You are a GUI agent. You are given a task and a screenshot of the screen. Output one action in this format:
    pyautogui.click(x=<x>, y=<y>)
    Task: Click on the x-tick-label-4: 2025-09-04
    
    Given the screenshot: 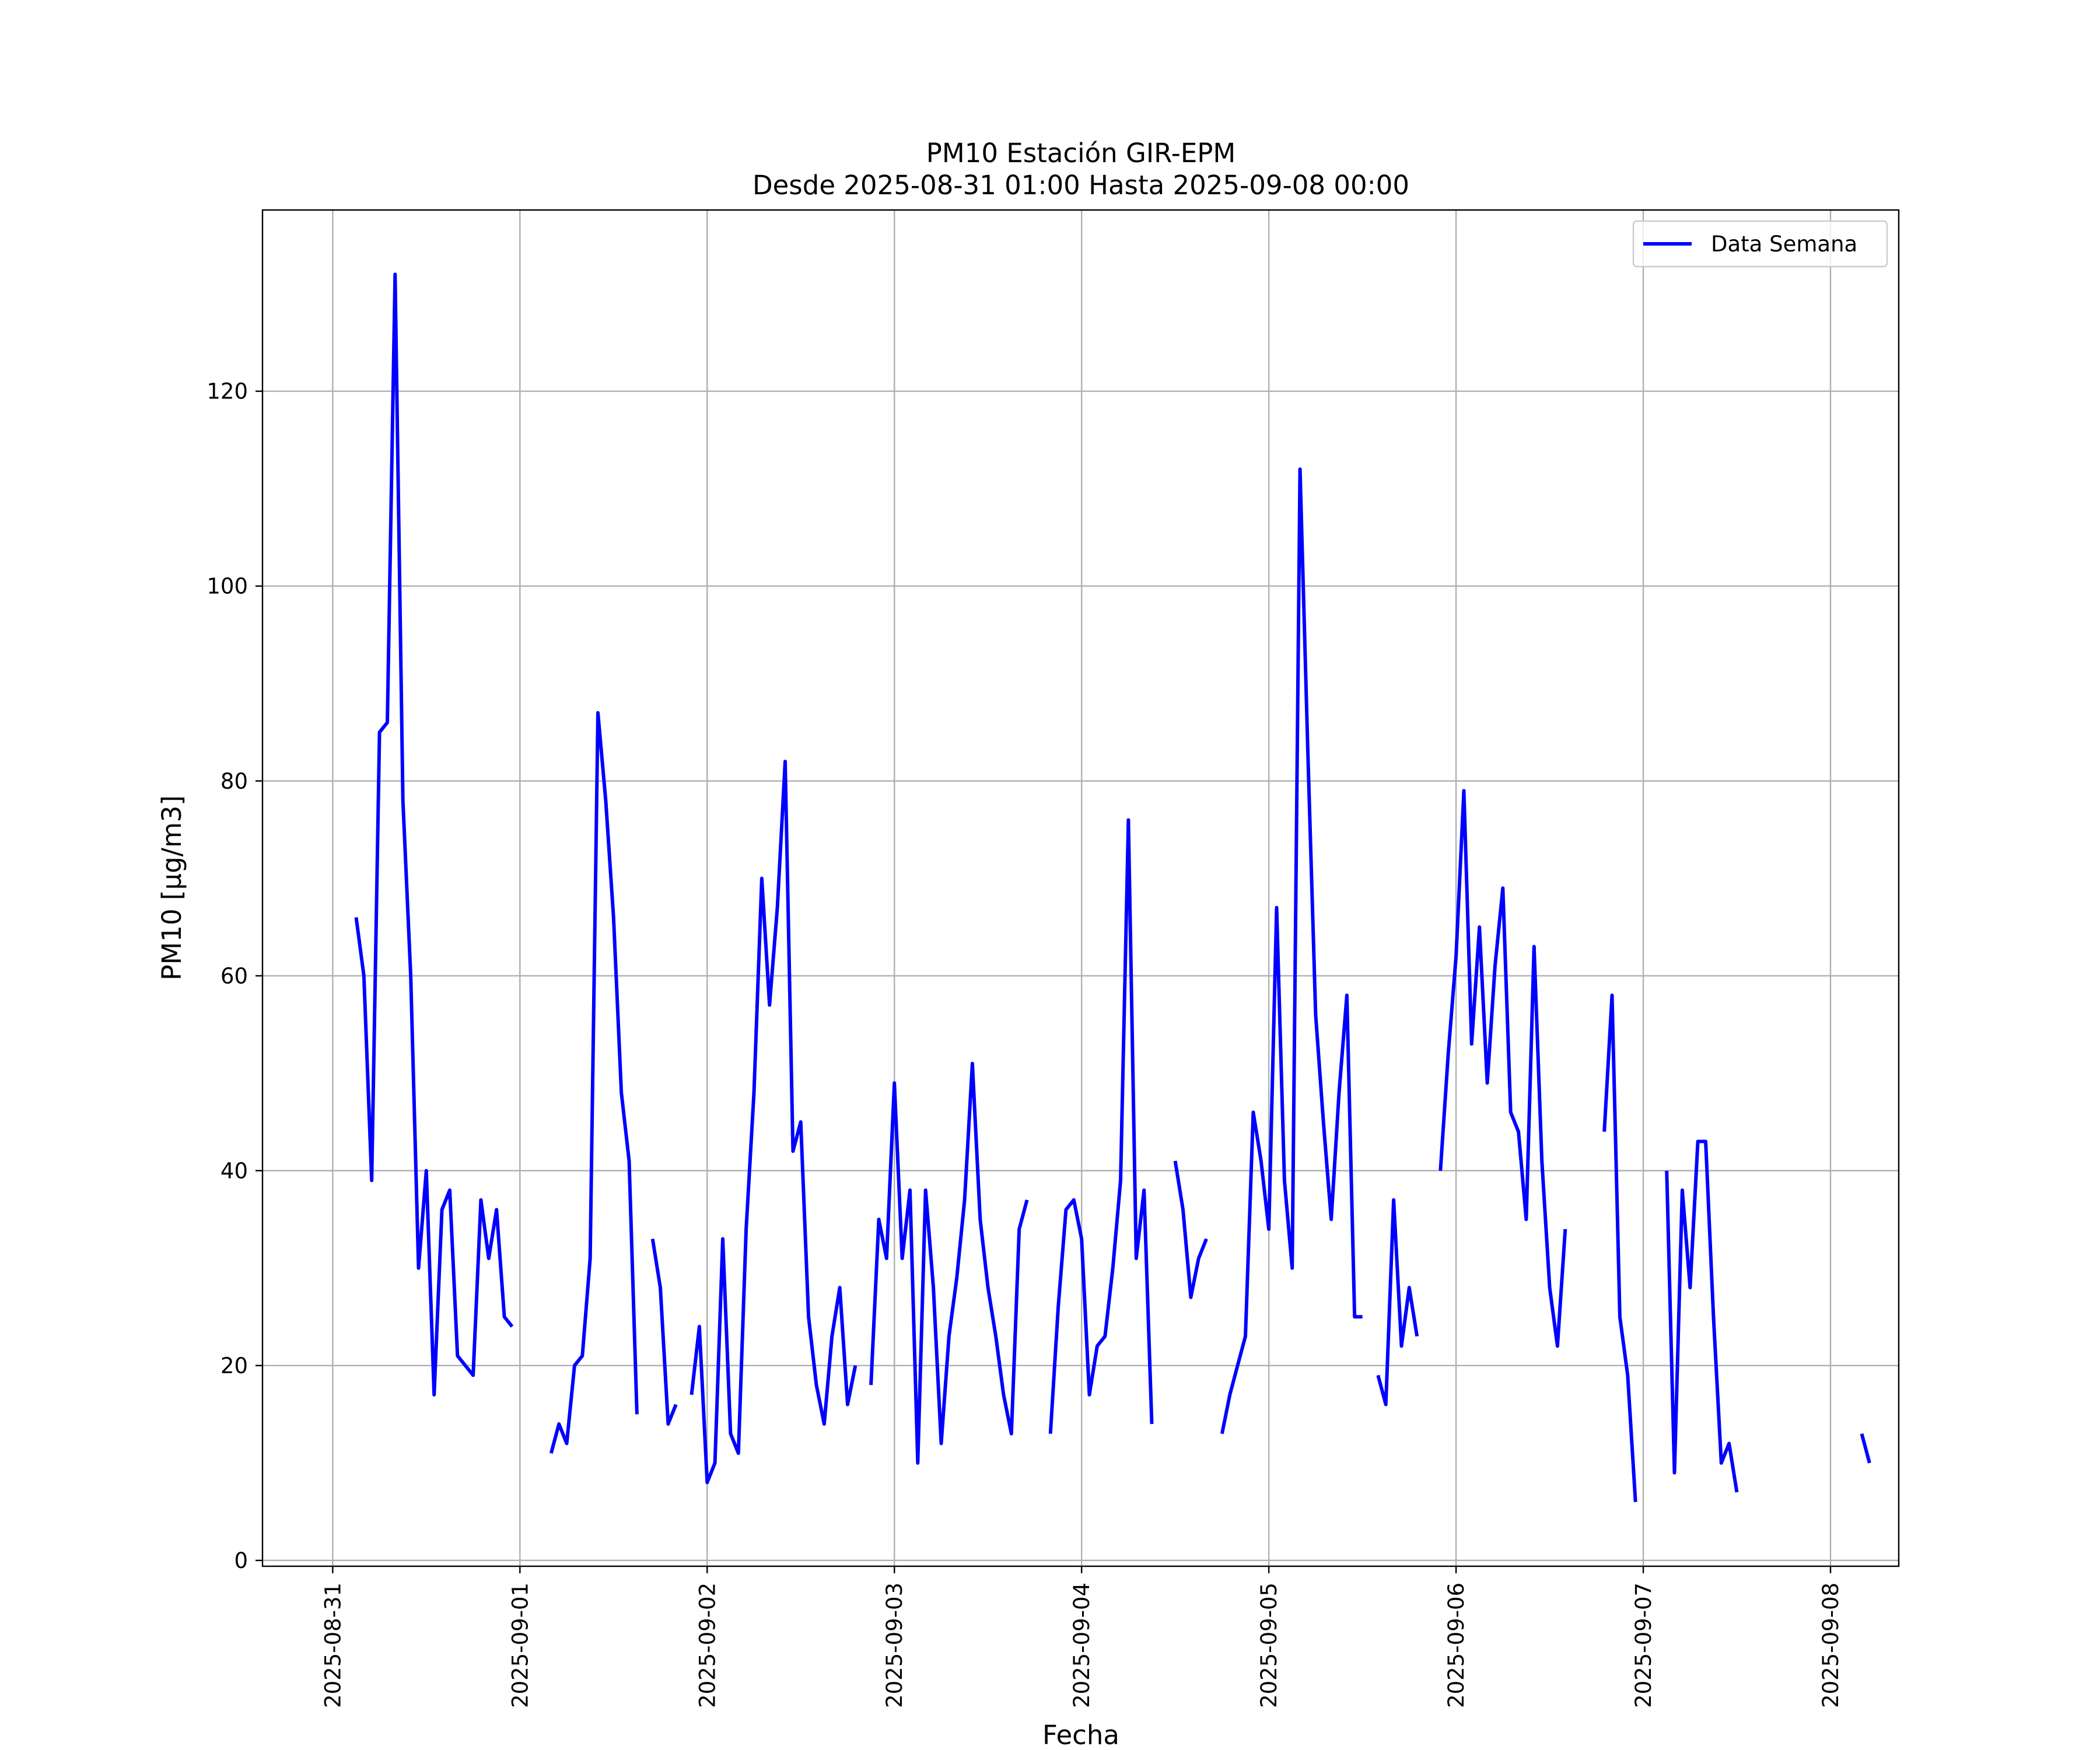 What is the action you would take?
    pyautogui.click(x=1081, y=1645)
    